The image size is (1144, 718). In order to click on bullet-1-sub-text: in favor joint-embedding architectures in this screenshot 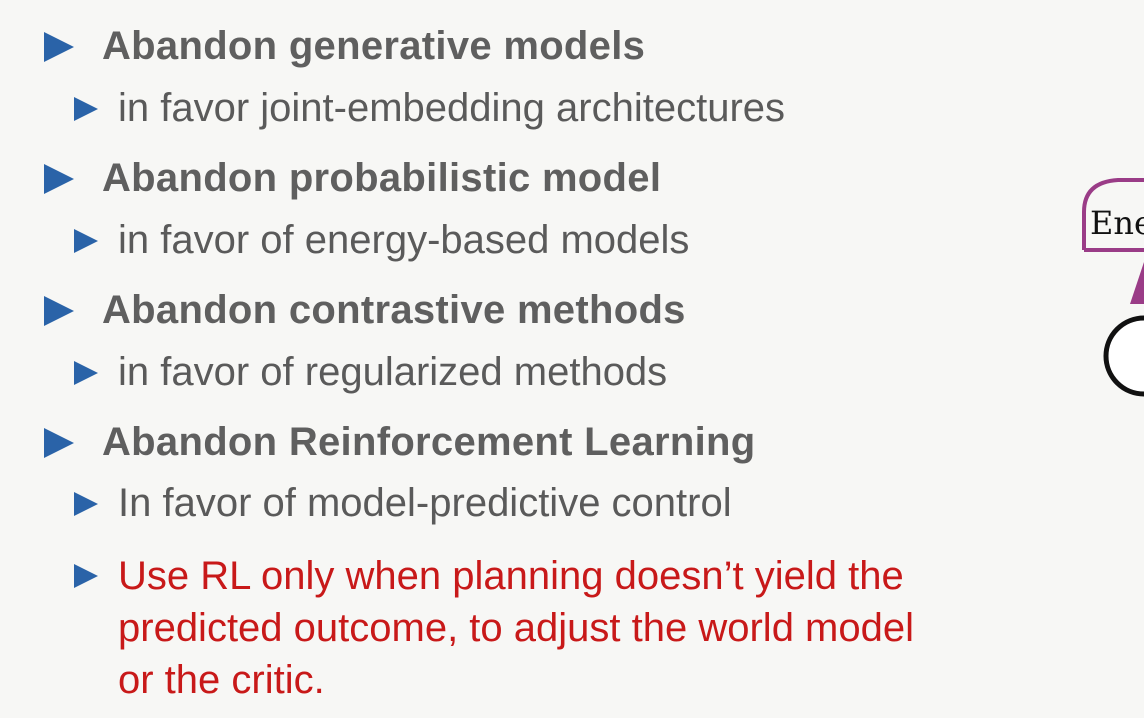, I will do `click(452, 108)`.